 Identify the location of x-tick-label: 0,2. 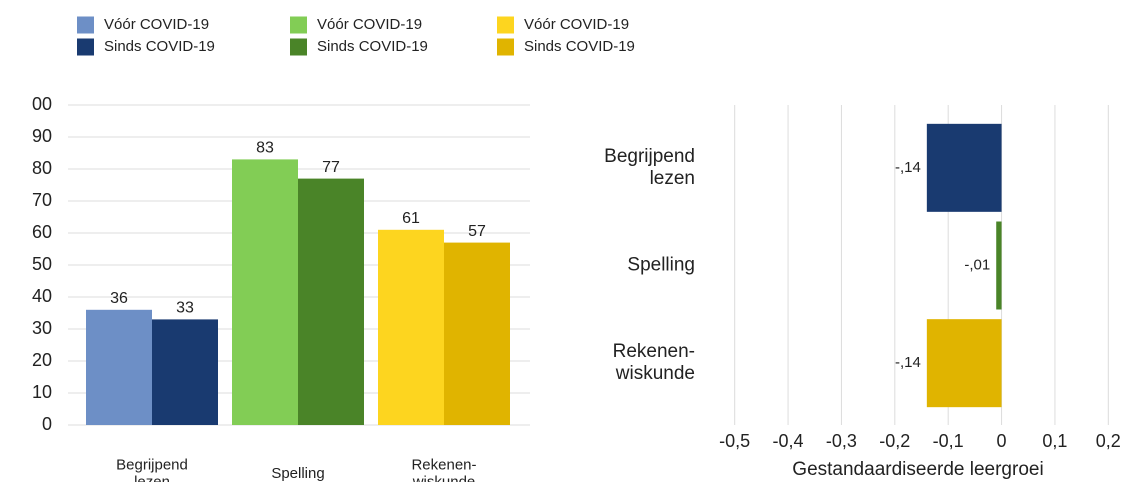
(1108, 441).